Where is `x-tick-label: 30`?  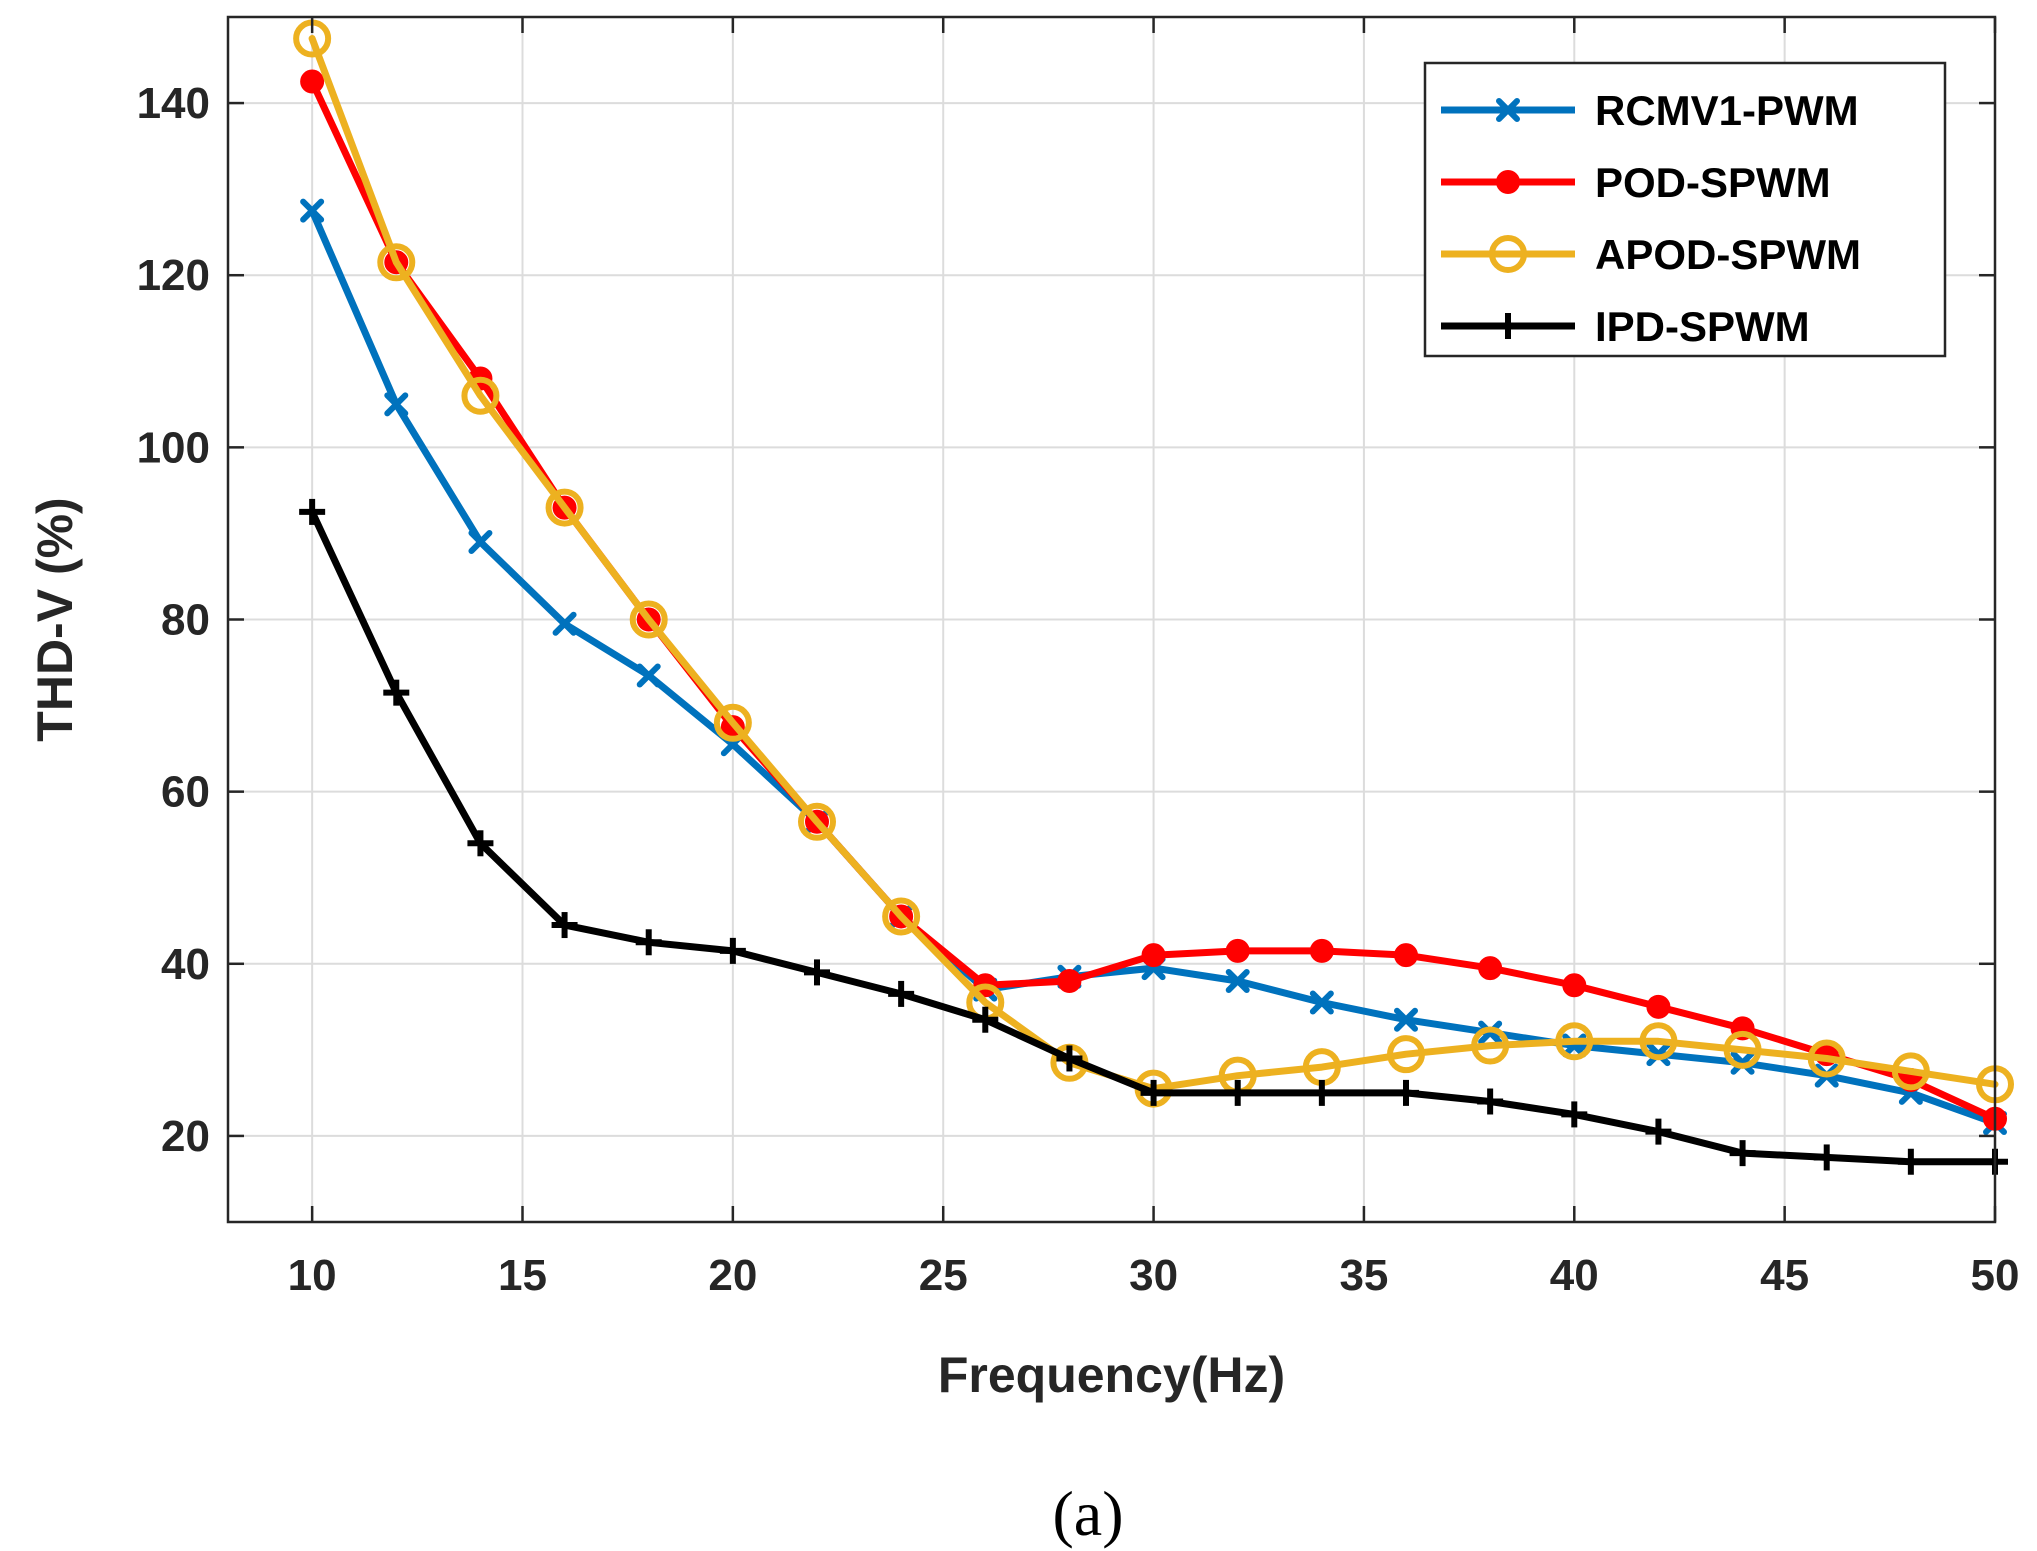
x-tick-label: 30 is located at coordinates (1153, 1275).